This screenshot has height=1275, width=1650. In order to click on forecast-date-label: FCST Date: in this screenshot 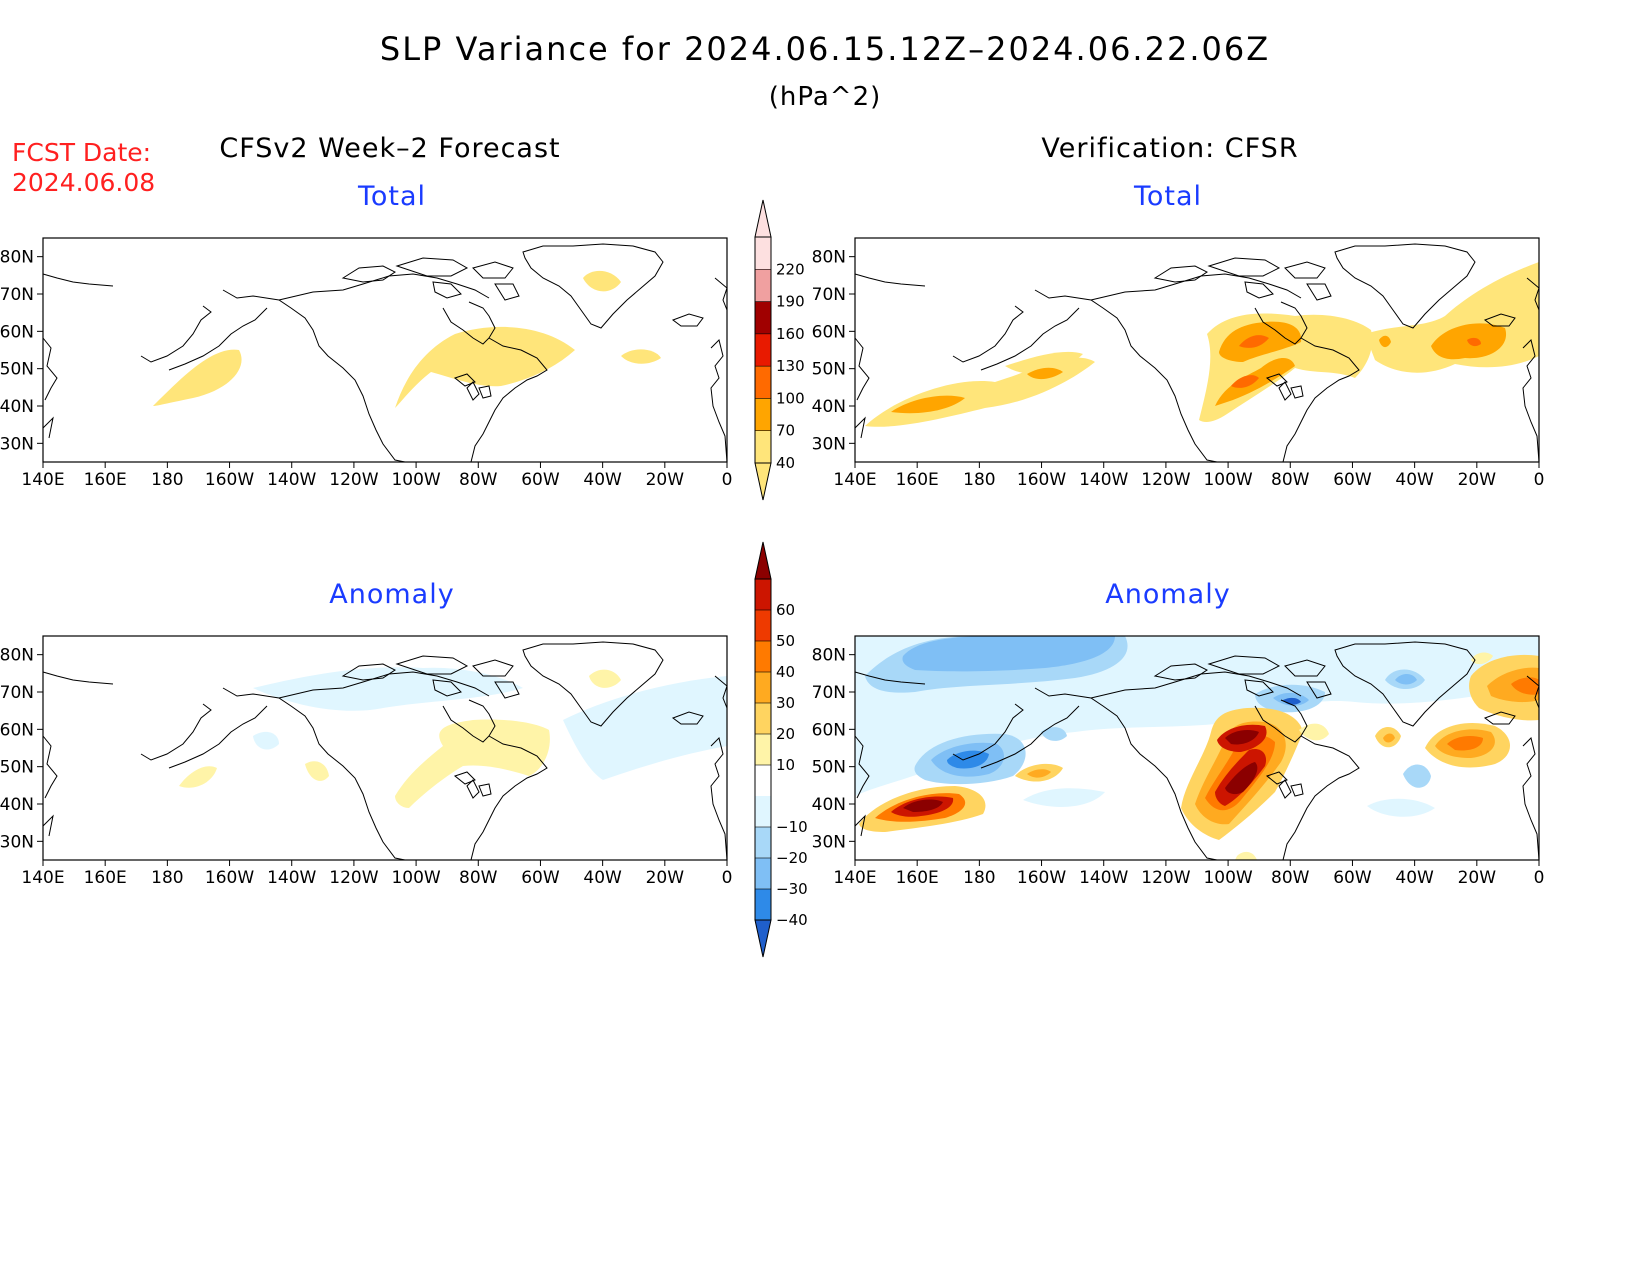, I will do `click(82, 152)`.